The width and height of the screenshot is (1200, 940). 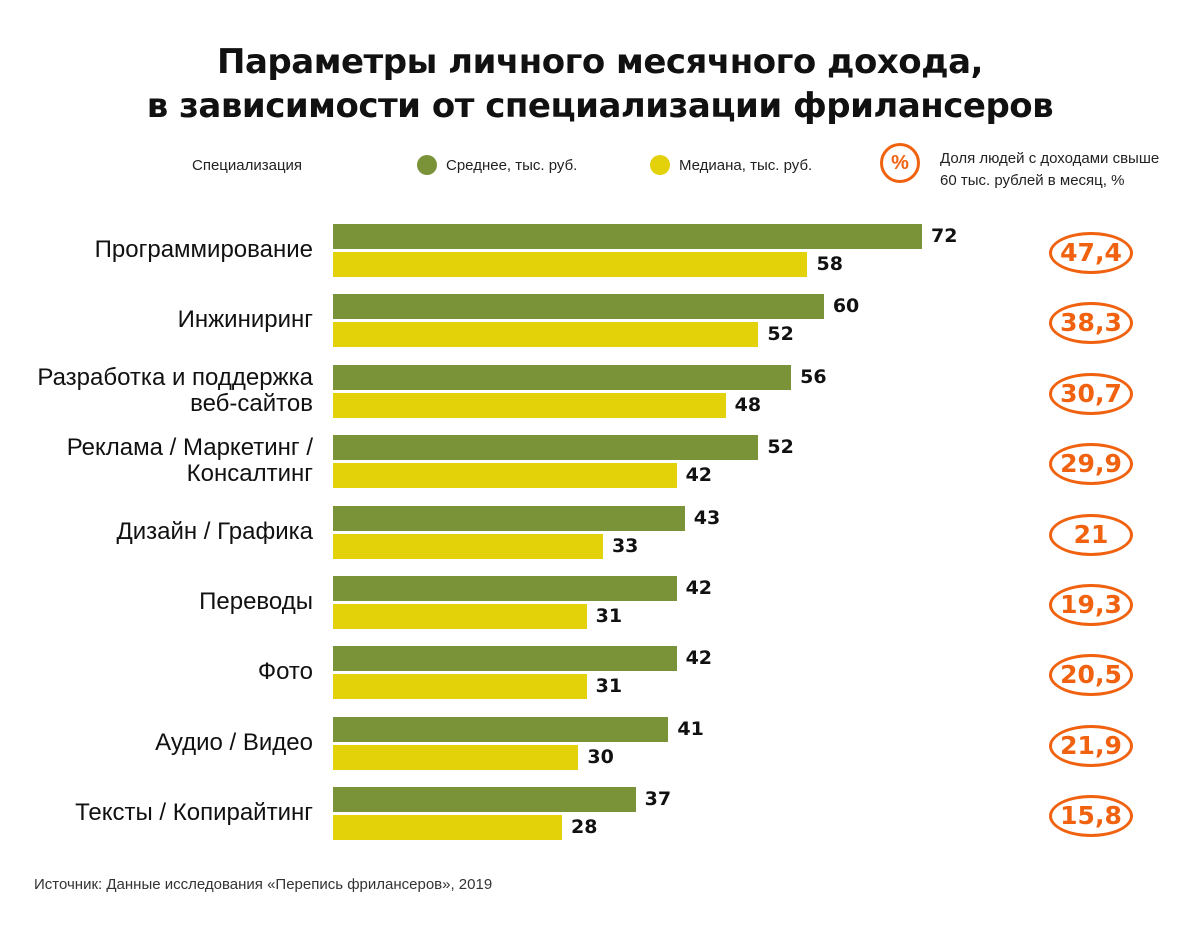 I want to click on share-badge: 47,4, so click(x=1091, y=253).